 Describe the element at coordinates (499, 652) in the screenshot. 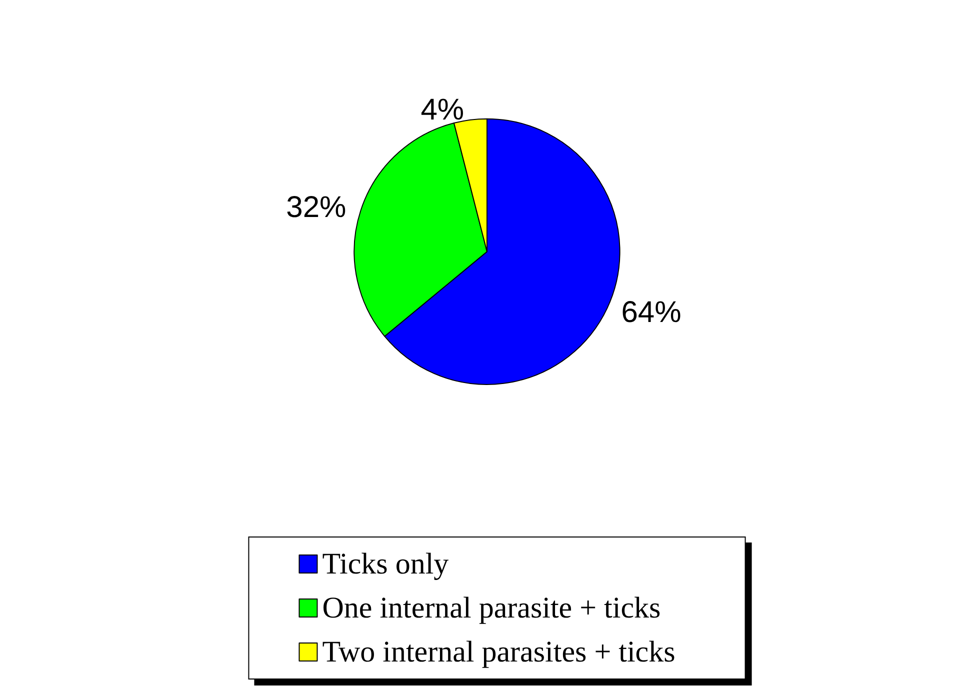

I see `legend-label: Two internal parasites + ticks` at that location.